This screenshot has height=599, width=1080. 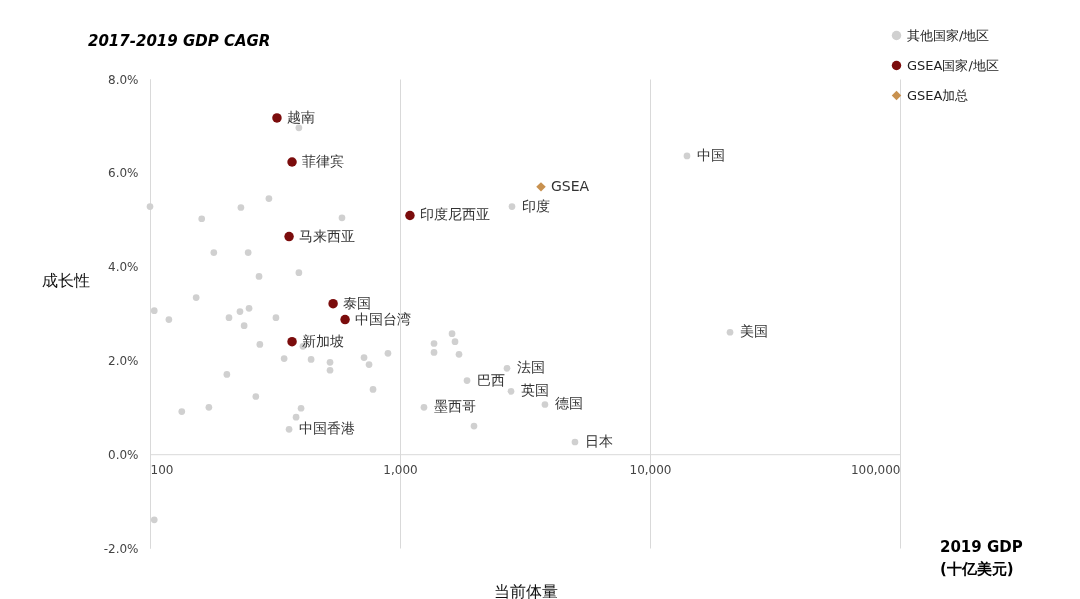 I want to click on text: 2019 GDP (十亿美元), so click(x=981, y=558).